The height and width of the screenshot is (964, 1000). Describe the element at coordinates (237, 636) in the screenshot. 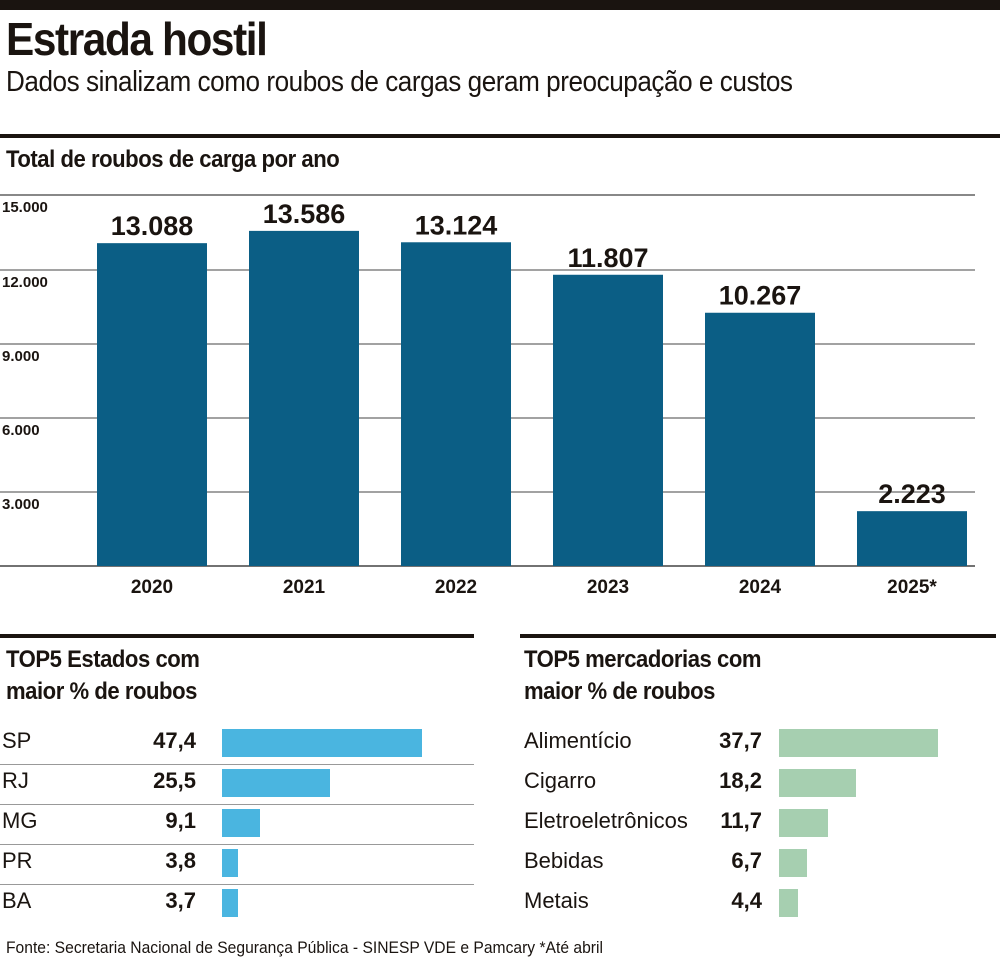

I see `states-rule` at that location.